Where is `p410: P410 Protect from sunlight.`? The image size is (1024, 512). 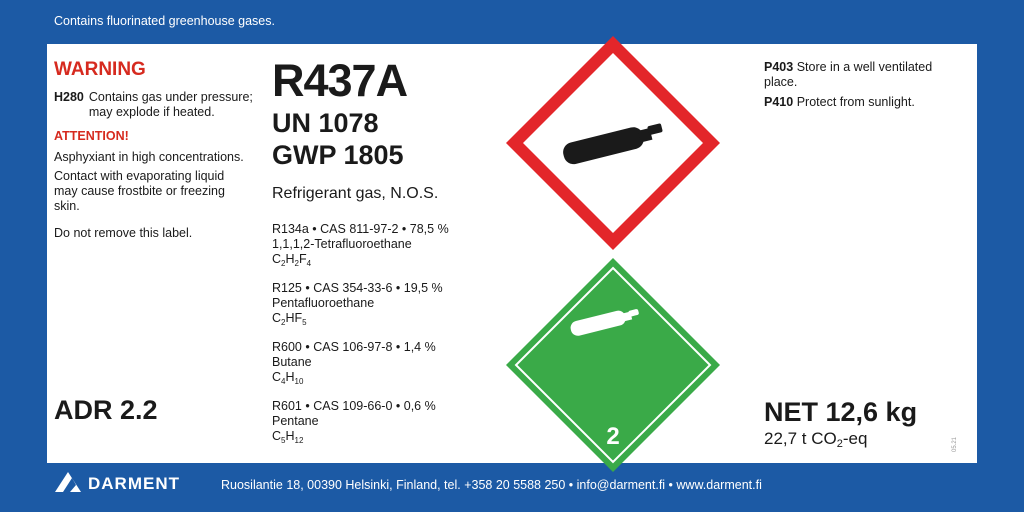
p410: P410 Protect from sunlight. is located at coordinates (839, 102).